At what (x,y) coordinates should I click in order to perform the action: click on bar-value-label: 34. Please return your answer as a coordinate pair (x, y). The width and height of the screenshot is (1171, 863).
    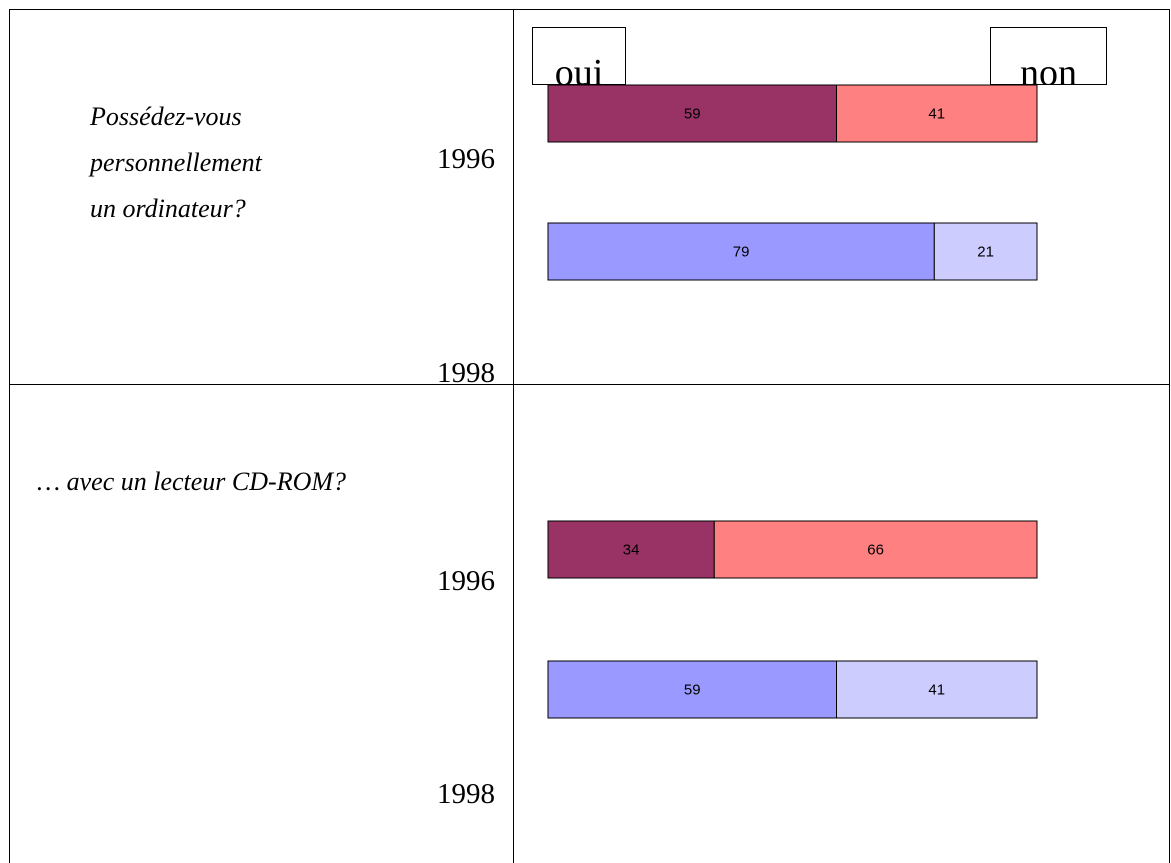
    Looking at the image, I should click on (631, 550).